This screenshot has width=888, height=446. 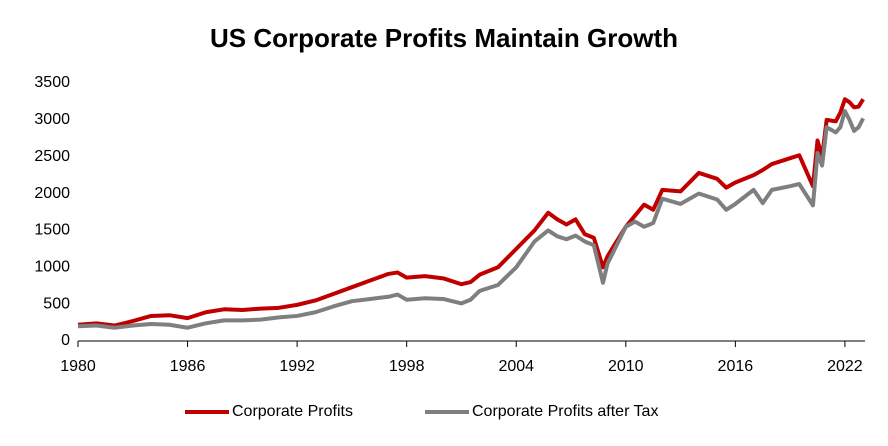 I want to click on legend-label: Corporate Profits after Tax, so click(x=565, y=411).